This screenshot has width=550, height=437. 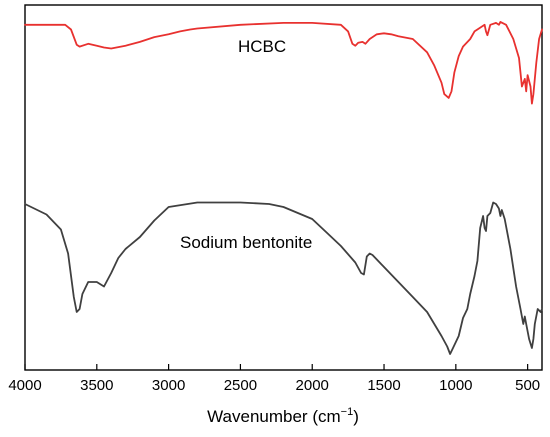 I want to click on x-tick-label: 1500, so click(x=383, y=385).